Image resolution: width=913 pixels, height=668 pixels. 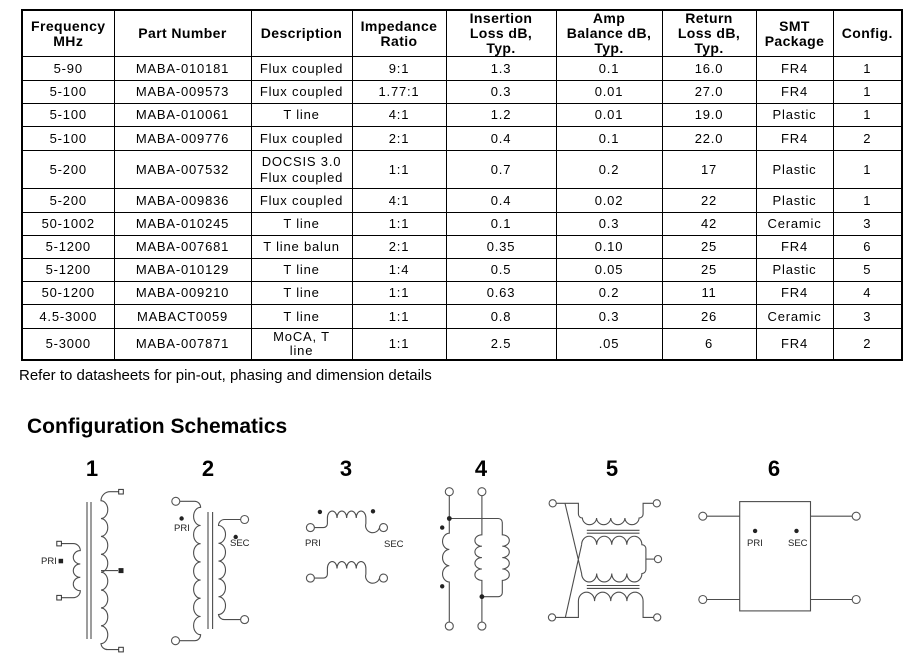 I want to click on svg-text: 5, so click(x=612, y=468).